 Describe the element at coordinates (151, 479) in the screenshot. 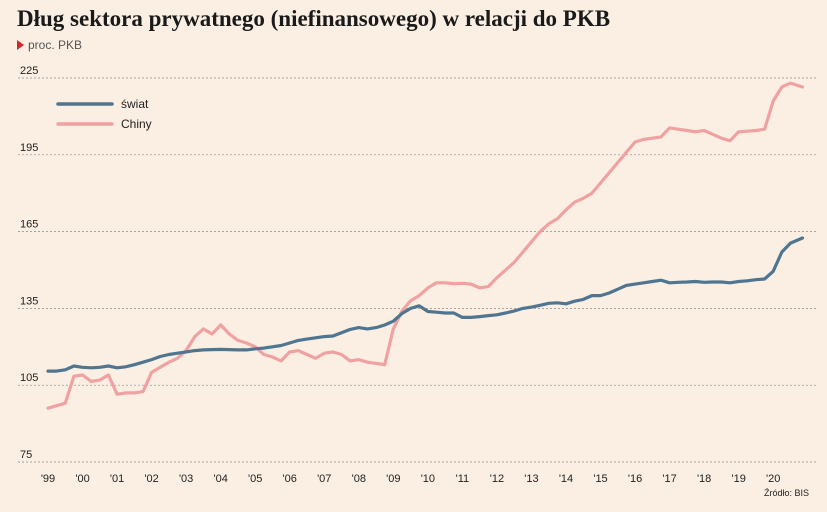

I see `x-tick-label: '02` at that location.